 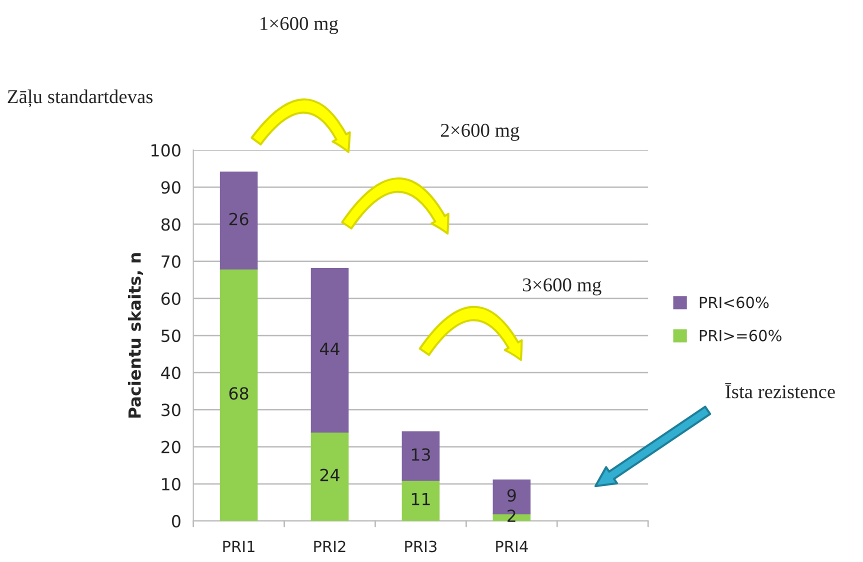 What do you see at coordinates (734, 302) in the screenshot?
I see `legend-label: PRI<60%` at bounding box center [734, 302].